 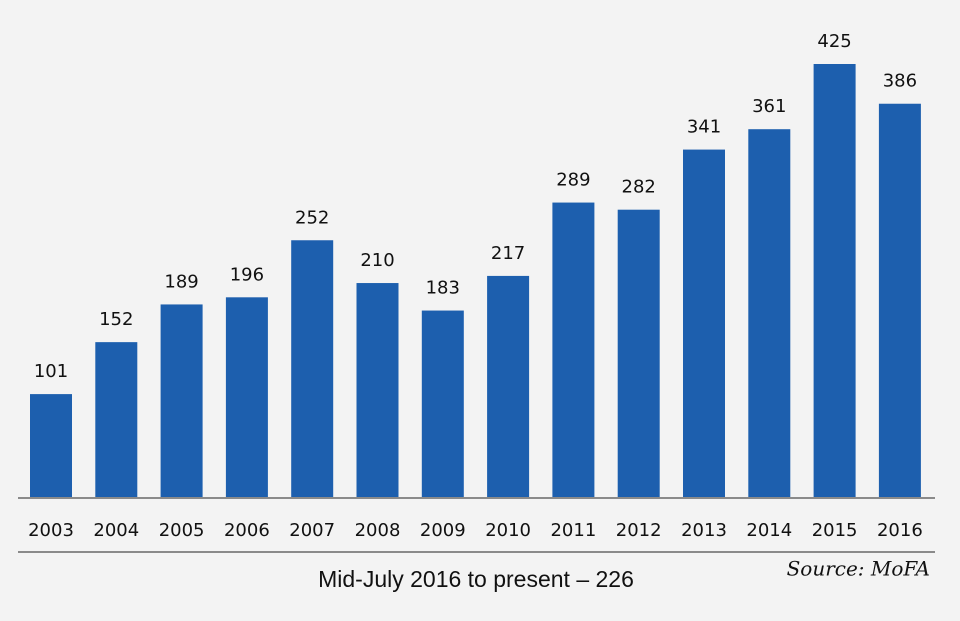 What do you see at coordinates (639, 187) in the screenshot?
I see `value-label: 282` at bounding box center [639, 187].